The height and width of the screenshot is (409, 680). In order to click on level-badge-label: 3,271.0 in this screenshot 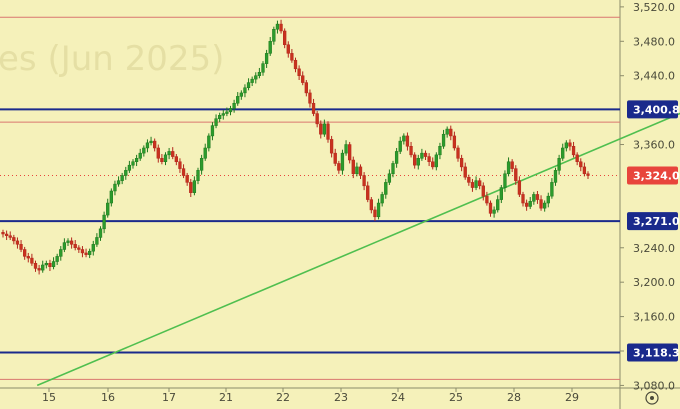, I will do `click(656, 221)`.